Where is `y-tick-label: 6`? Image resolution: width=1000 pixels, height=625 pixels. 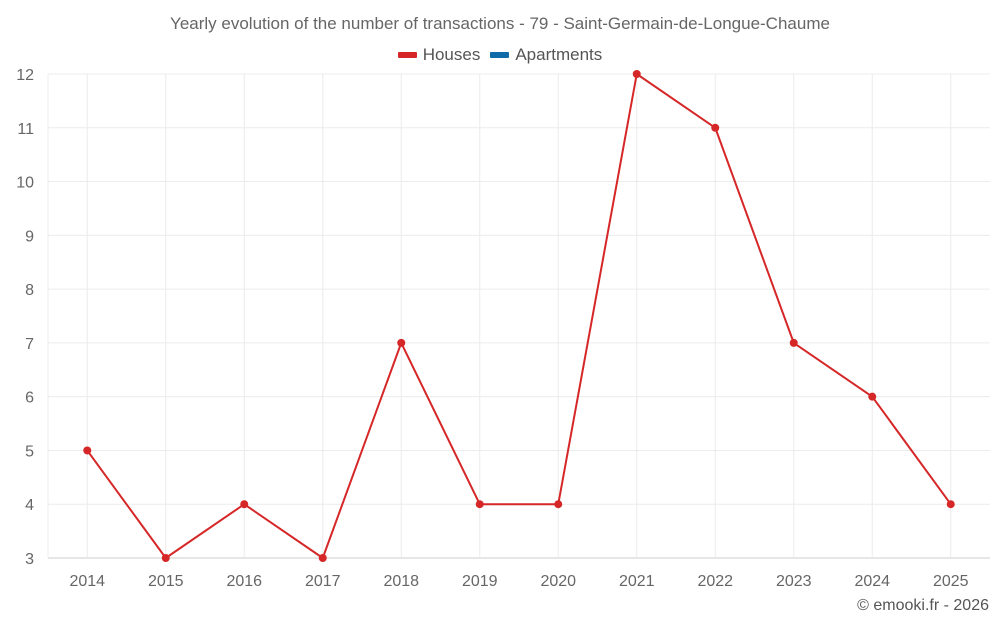 y-tick-label: 6 is located at coordinates (29, 398).